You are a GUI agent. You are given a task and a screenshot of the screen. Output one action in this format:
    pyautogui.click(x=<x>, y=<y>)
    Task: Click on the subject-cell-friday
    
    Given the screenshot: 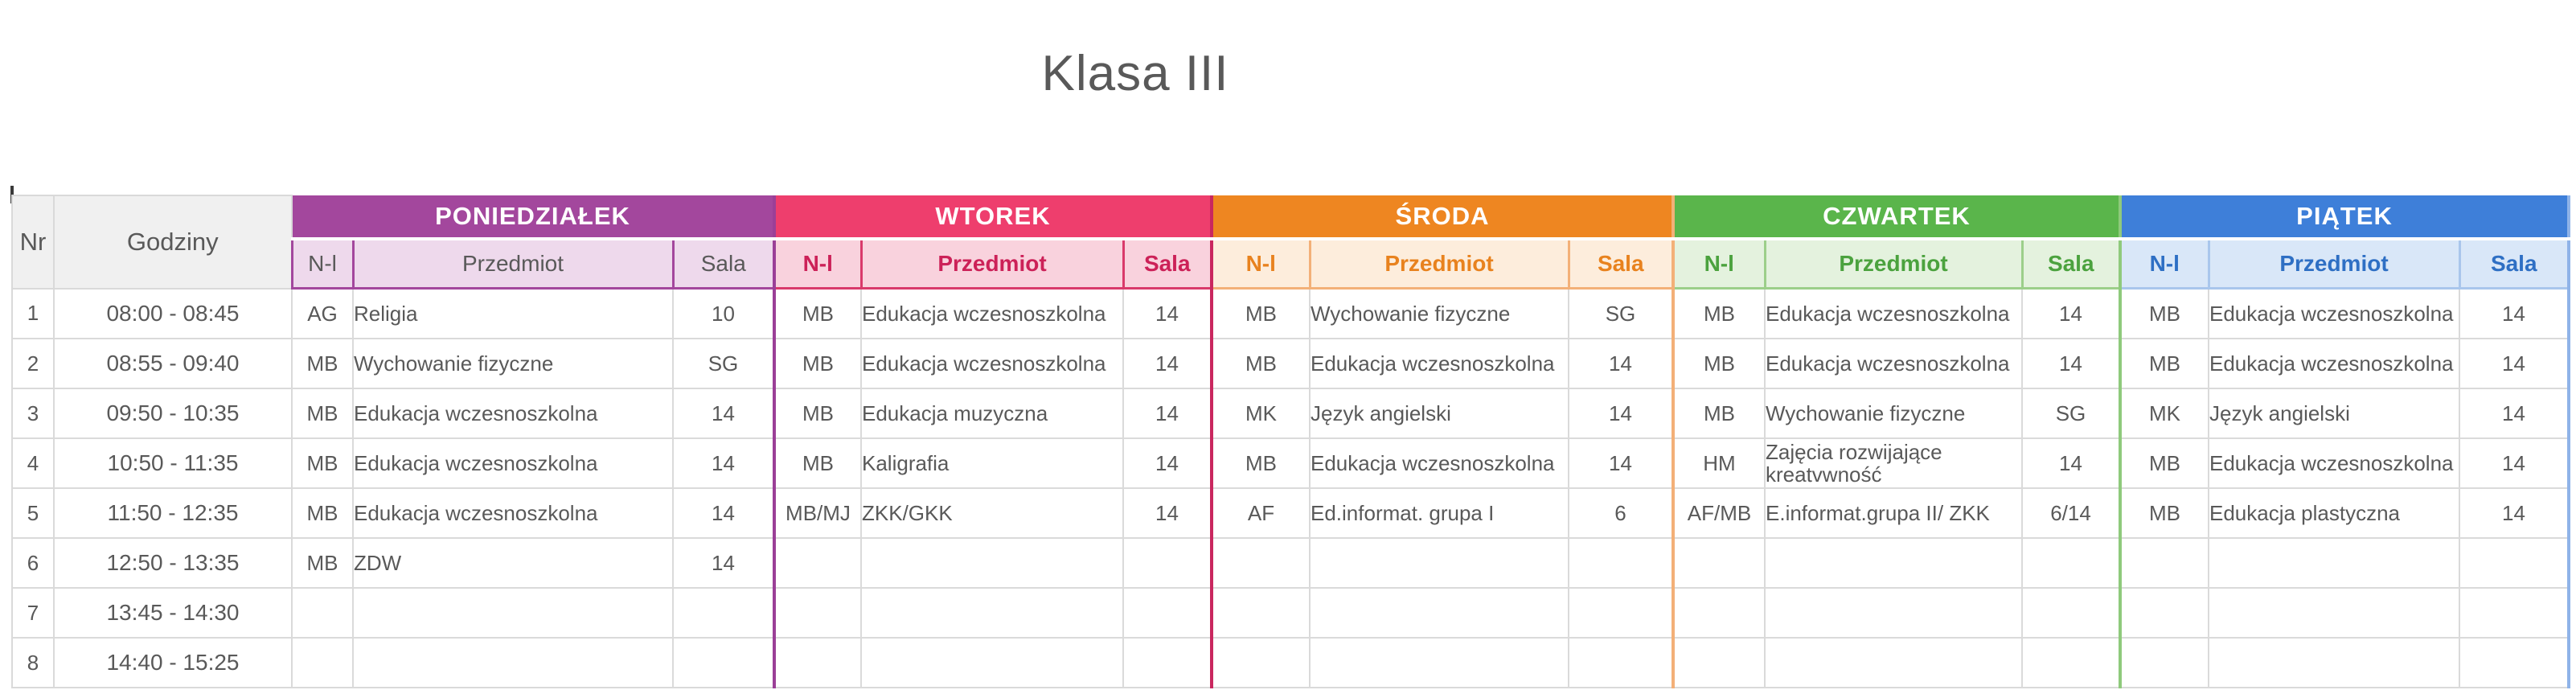 What is the action you would take?
    pyautogui.click(x=2334, y=662)
    